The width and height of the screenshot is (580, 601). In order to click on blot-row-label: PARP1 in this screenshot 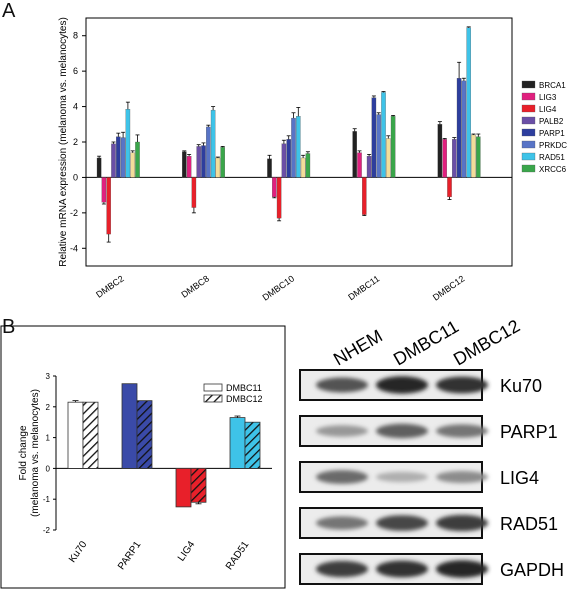, I will do `click(529, 432)`.